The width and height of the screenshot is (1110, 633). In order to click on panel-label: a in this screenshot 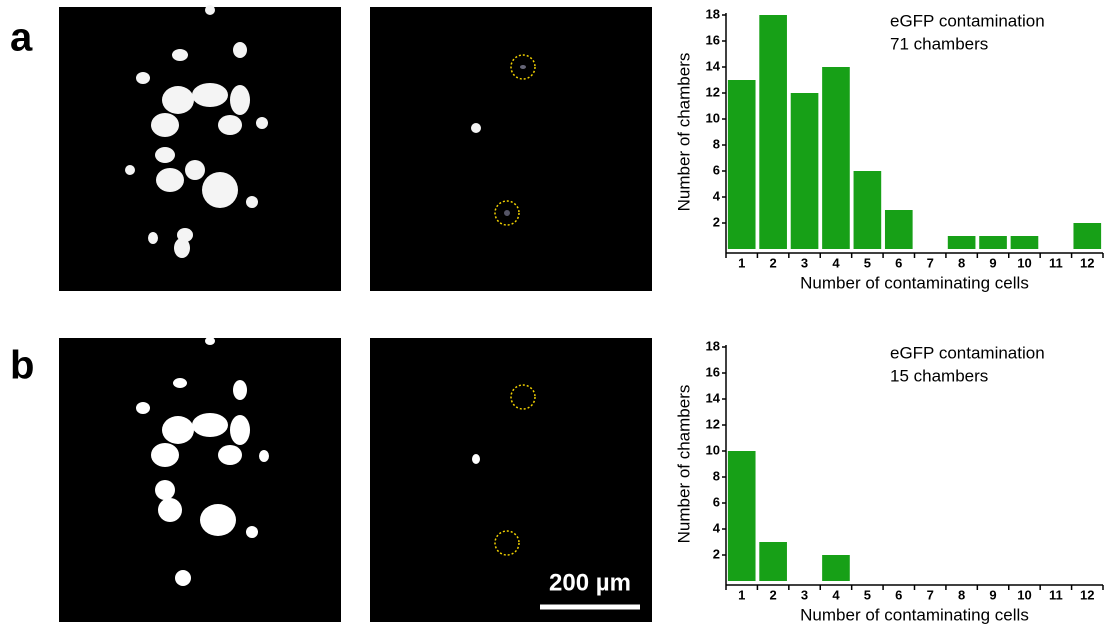, I will do `click(21, 38)`.